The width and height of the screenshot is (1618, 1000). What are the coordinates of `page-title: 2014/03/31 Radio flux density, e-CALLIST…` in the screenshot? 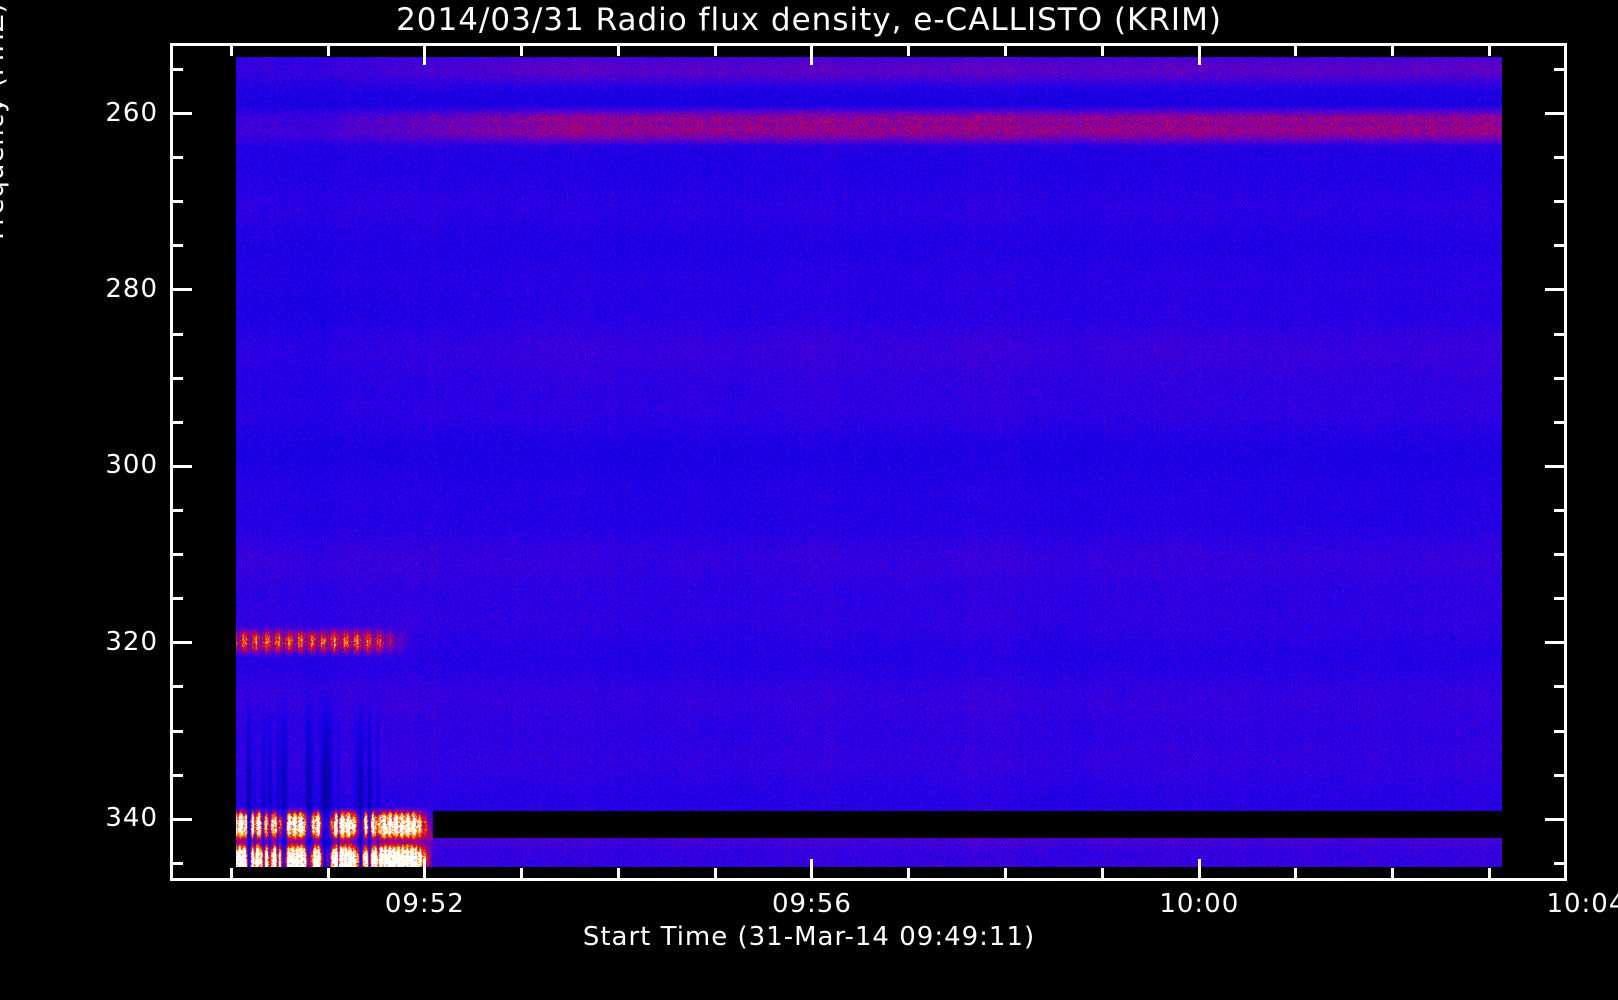 It's located at (809, 20).